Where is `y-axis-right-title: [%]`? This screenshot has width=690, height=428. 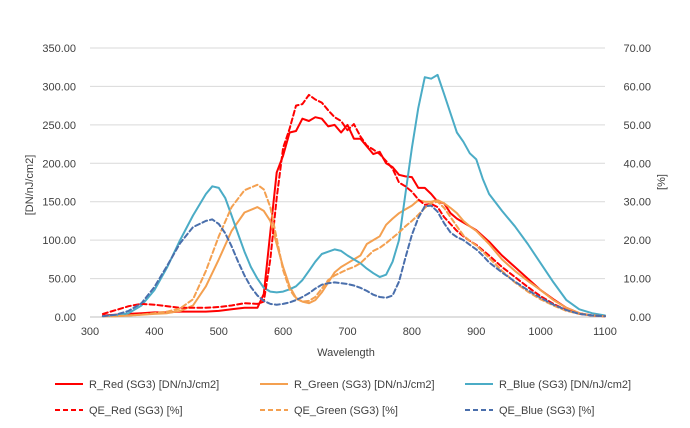
y-axis-right-title: [%] is located at coordinates (662, 182).